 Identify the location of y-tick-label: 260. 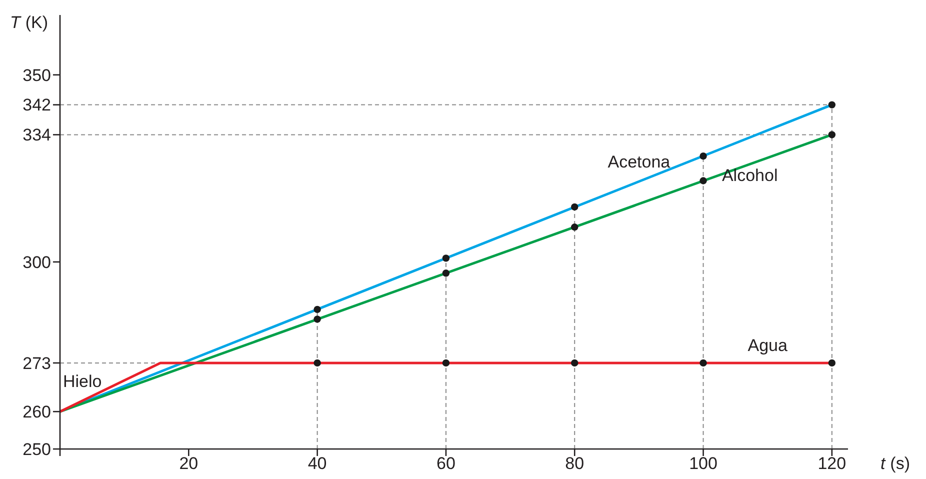
(36, 412).